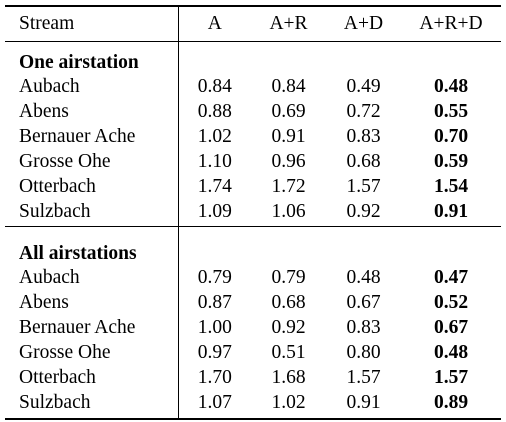 Image resolution: width=506 pixels, height=422 pixels. I want to click on value-cell-best: 1.57, so click(451, 377).